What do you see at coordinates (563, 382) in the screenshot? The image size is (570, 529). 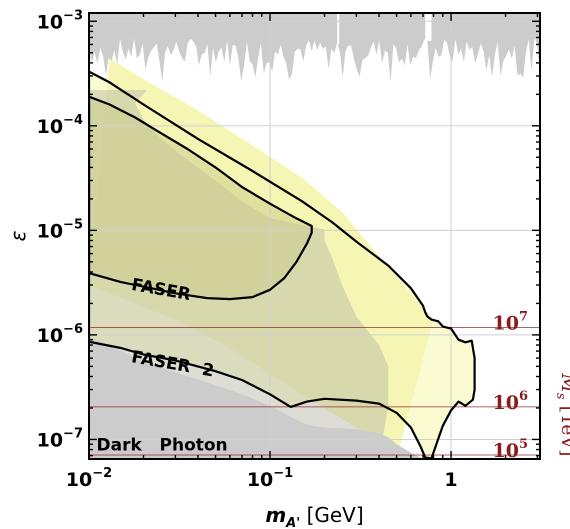 I see `ms-axis-title-symbol: M` at bounding box center [563, 382].